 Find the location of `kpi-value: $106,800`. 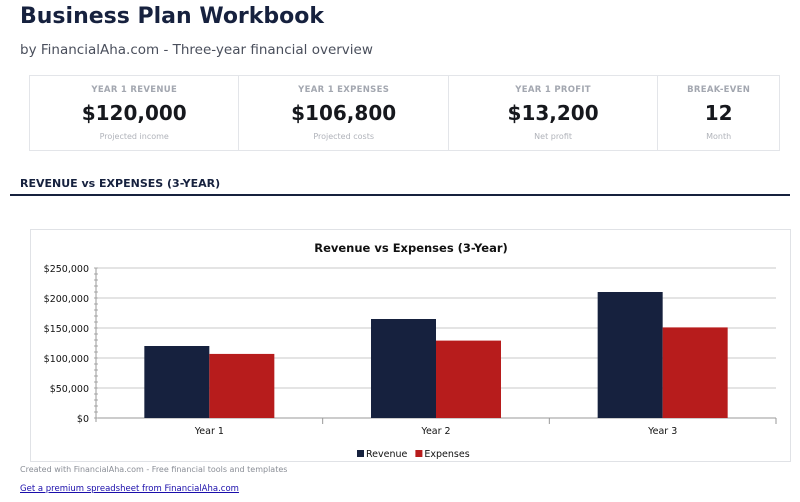

kpi-value: $106,800 is located at coordinates (344, 113).